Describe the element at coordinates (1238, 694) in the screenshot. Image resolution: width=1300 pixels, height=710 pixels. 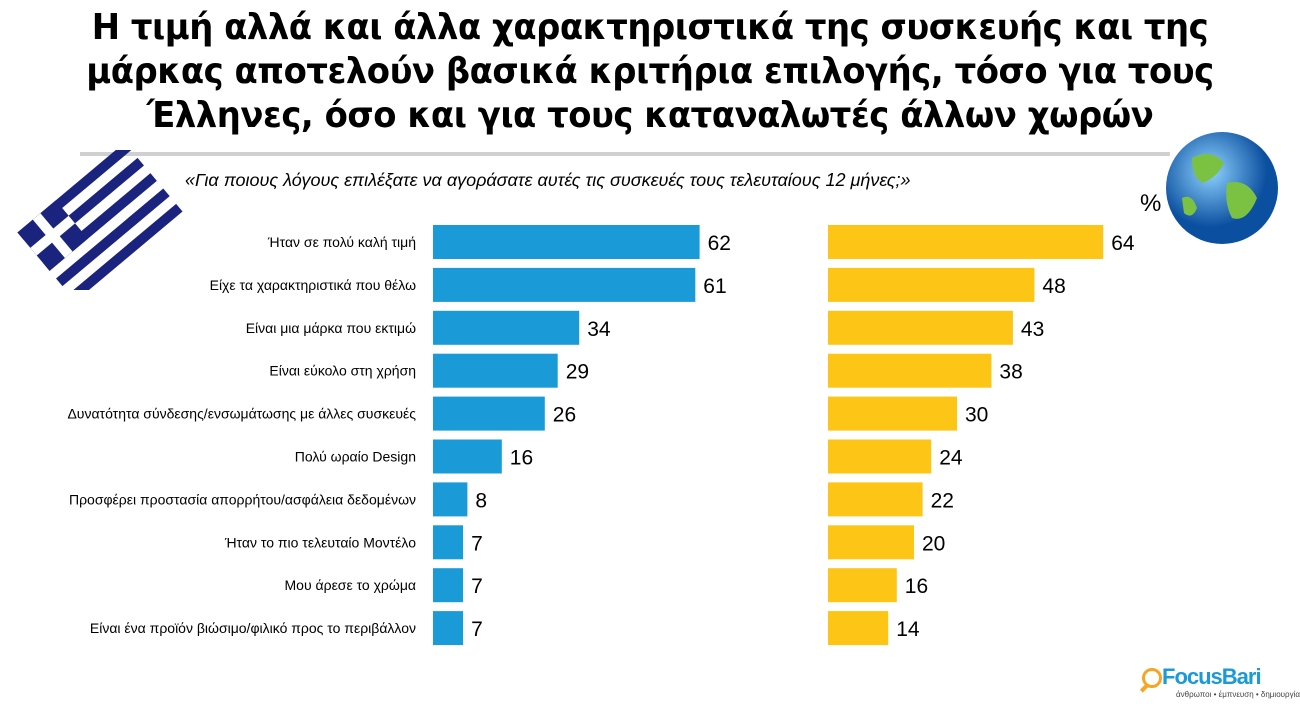
I see `logo-tagline: άνθρωποι • έμπνευση • δημιουργία` at that location.